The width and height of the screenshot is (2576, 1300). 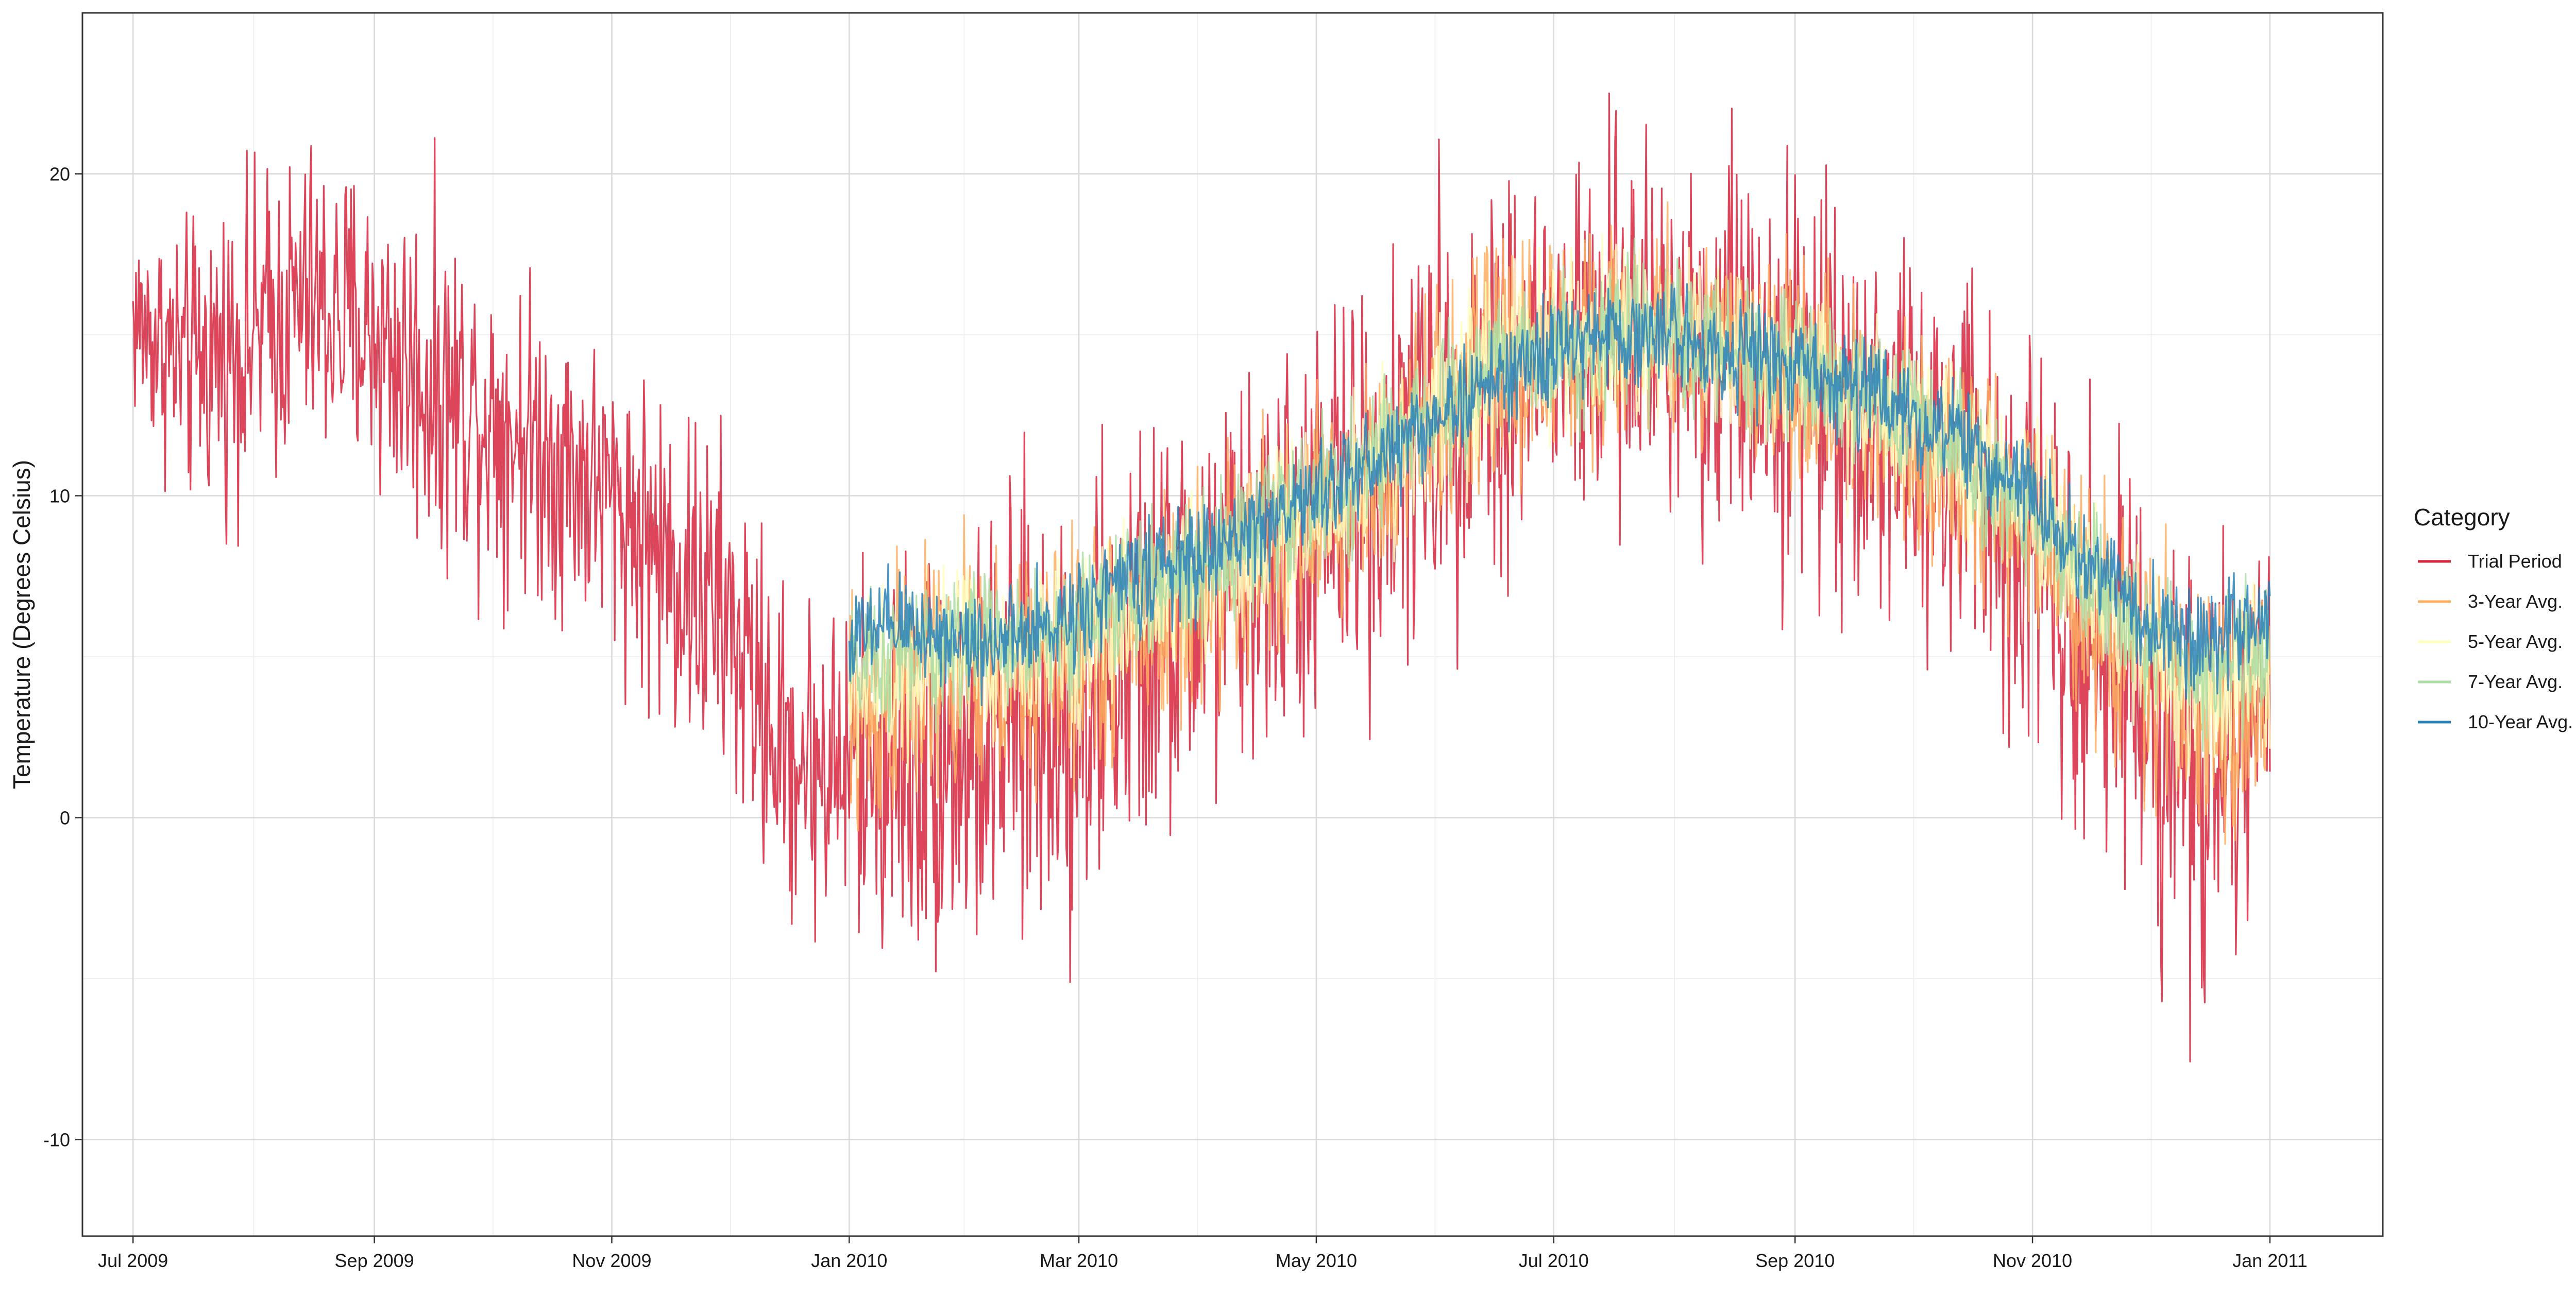 What do you see at coordinates (2462, 517) in the screenshot?
I see `legend-title: Category` at bounding box center [2462, 517].